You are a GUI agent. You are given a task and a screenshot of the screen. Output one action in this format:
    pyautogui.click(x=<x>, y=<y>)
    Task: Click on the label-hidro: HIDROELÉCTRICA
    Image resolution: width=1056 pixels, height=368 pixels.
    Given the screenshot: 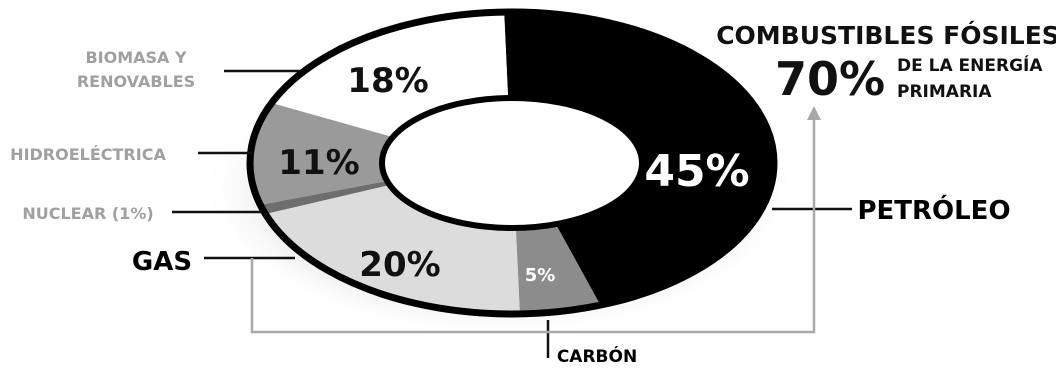 What is the action you would take?
    pyautogui.click(x=88, y=154)
    